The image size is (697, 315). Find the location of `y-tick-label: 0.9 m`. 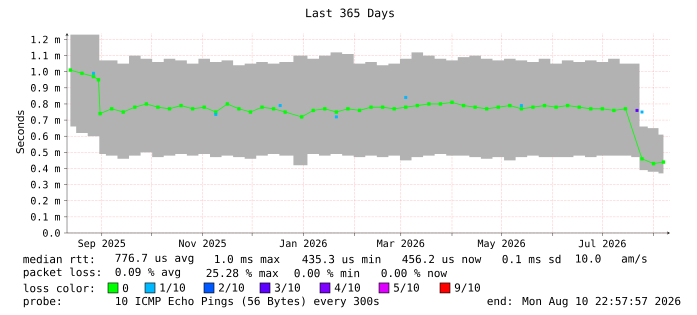

y-tick-label: 0.9 m is located at coordinates (45, 88).